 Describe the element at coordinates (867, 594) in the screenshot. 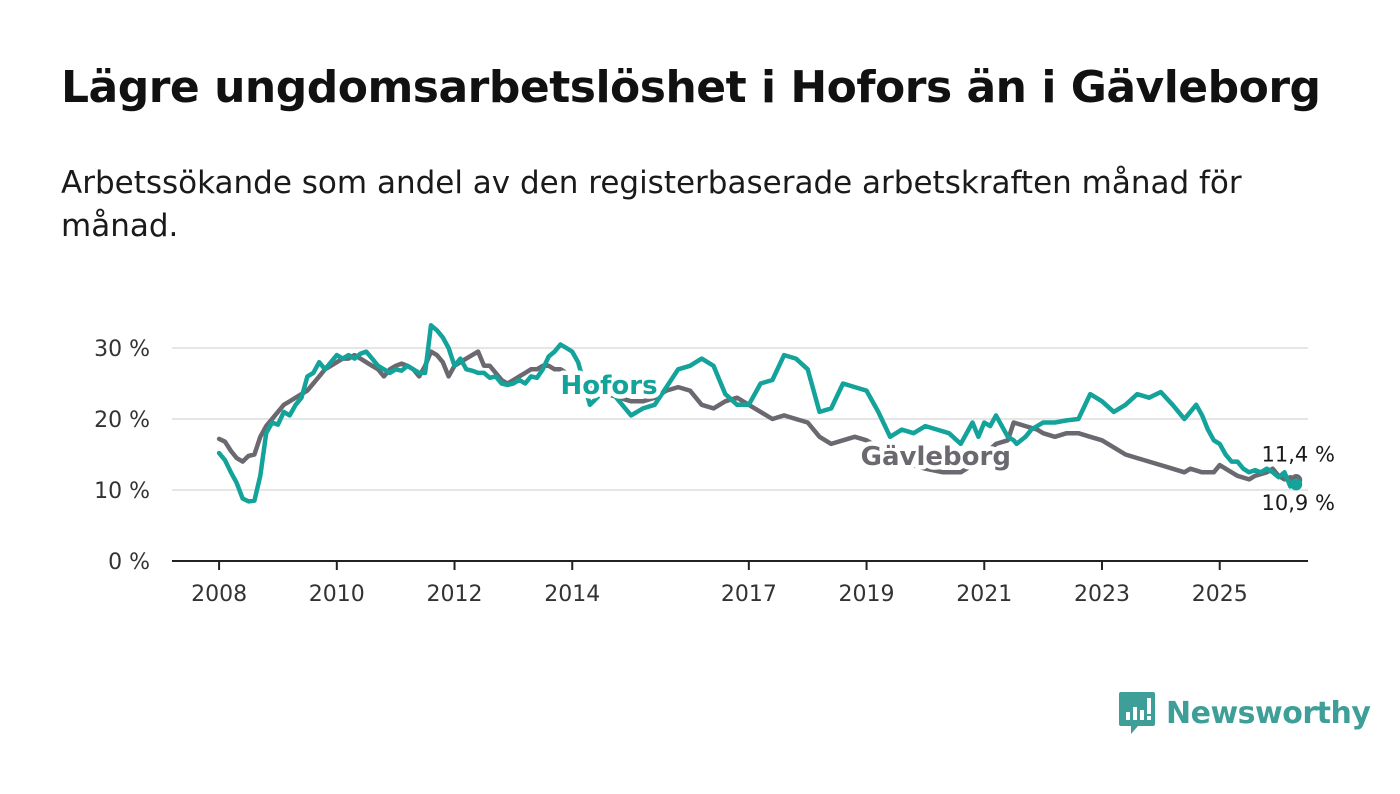

I see `x-tick-label: 2019` at that location.